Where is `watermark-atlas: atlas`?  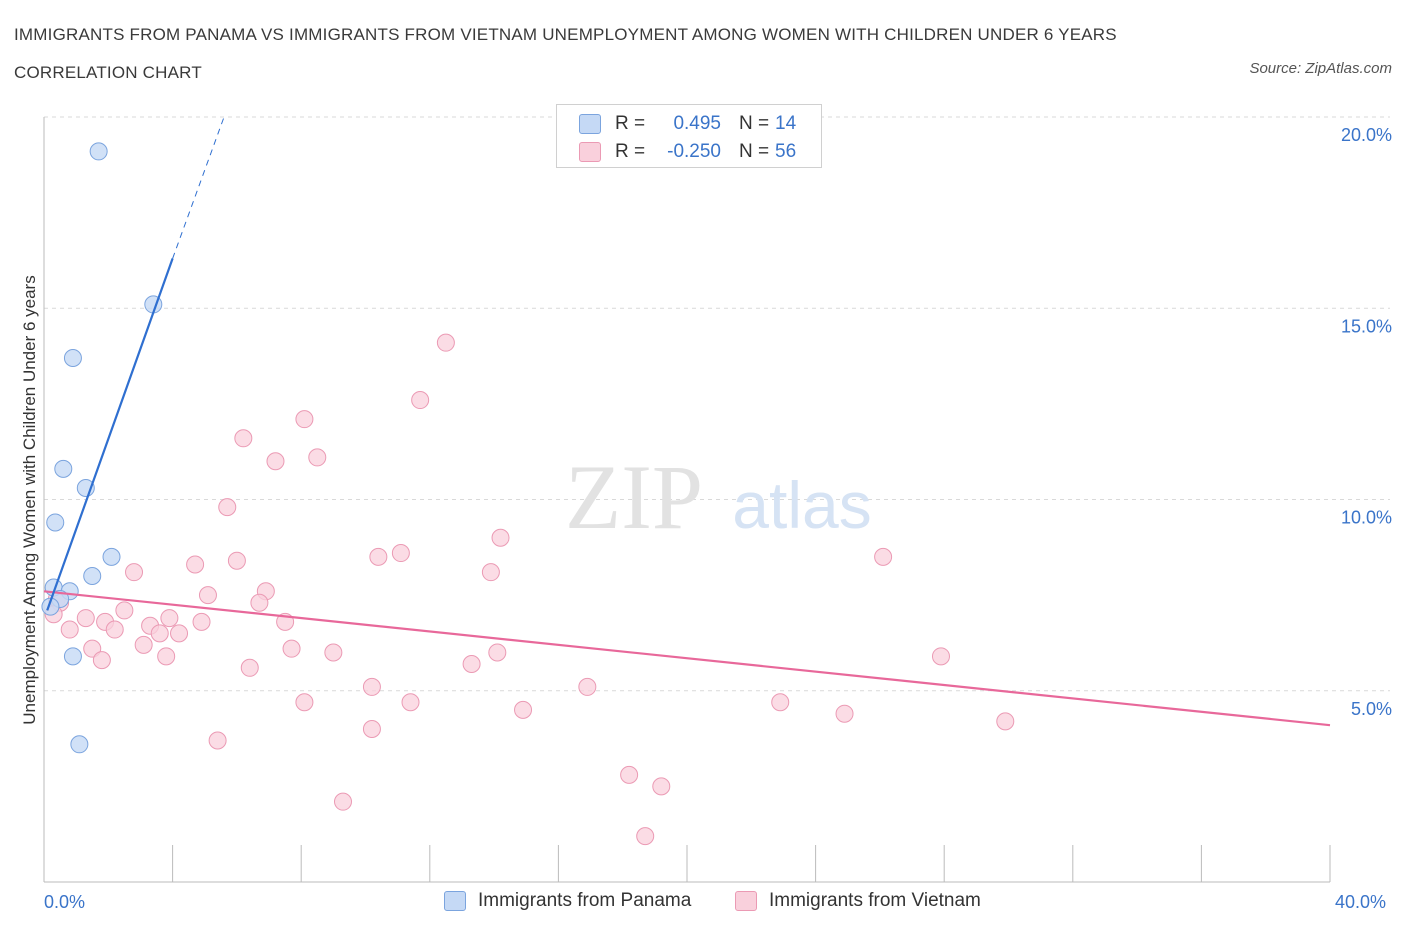 watermark-atlas: atlas is located at coordinates (801, 505).